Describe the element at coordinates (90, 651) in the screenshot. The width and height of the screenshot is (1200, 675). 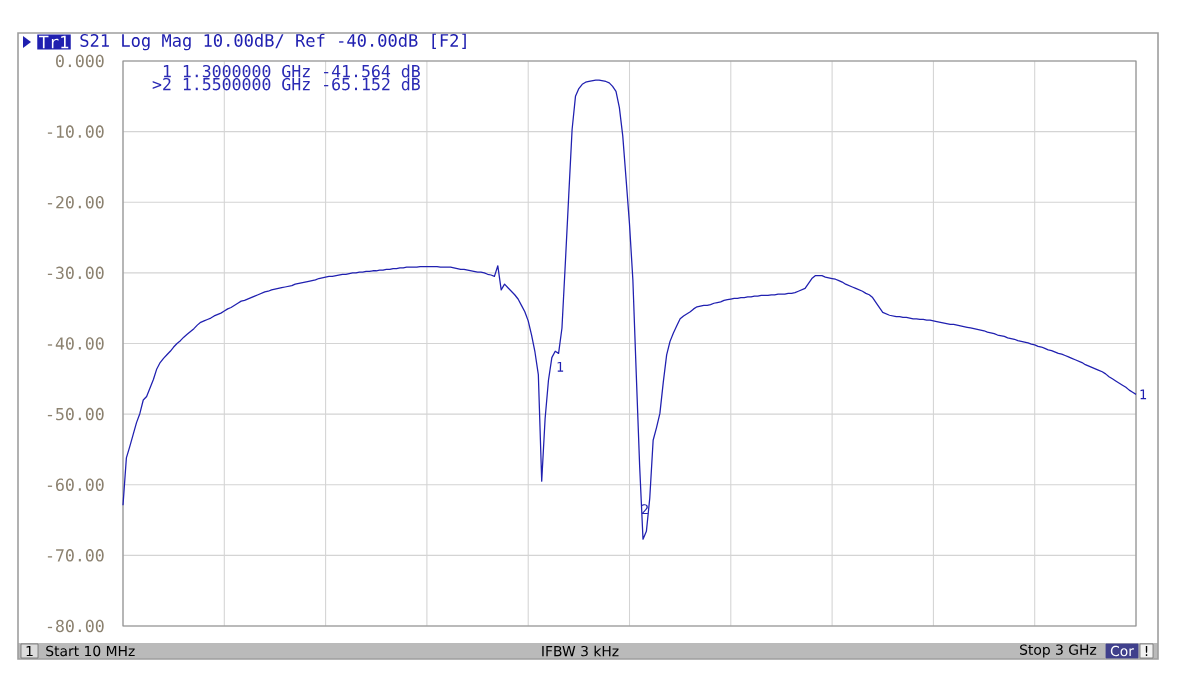
I see `text: Start 10 MHz` at that location.